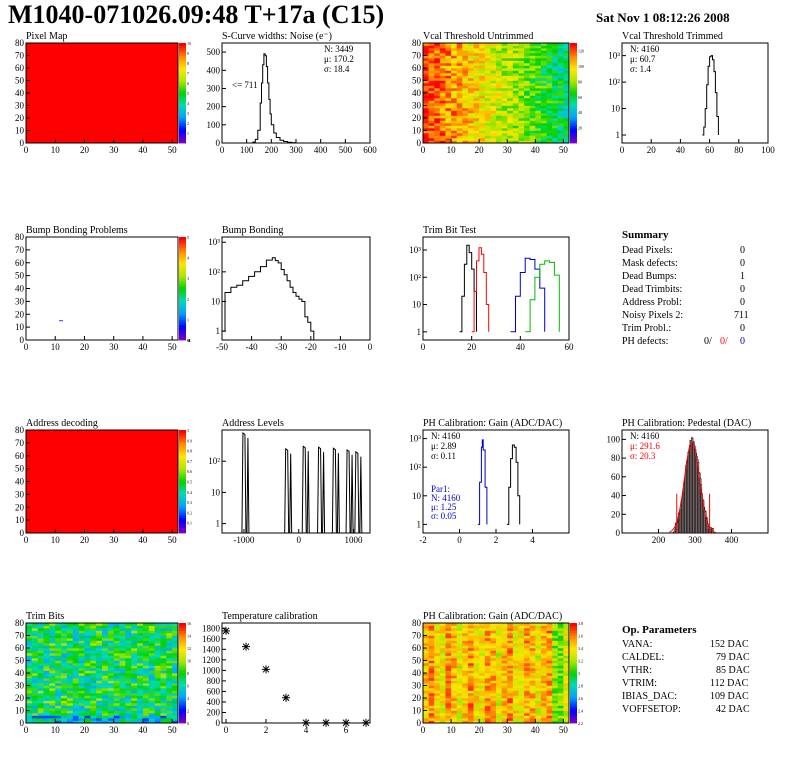 The image size is (796, 772). Describe the element at coordinates (340, 347) in the screenshot. I see `x-tick-label: -10` at that location.